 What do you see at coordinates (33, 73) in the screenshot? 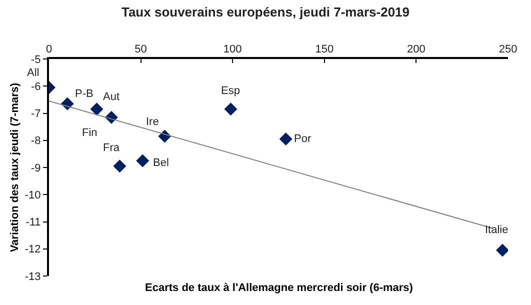
I see `annotation: All` at bounding box center [33, 73].